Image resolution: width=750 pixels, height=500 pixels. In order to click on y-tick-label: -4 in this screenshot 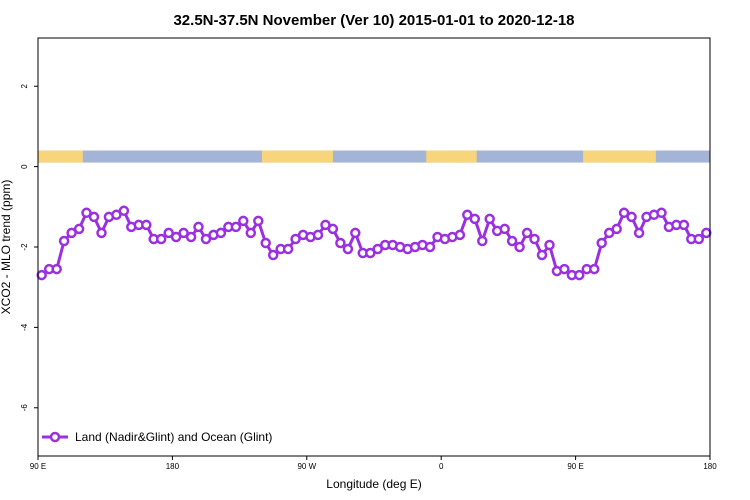, I will do `click(24, 327)`.